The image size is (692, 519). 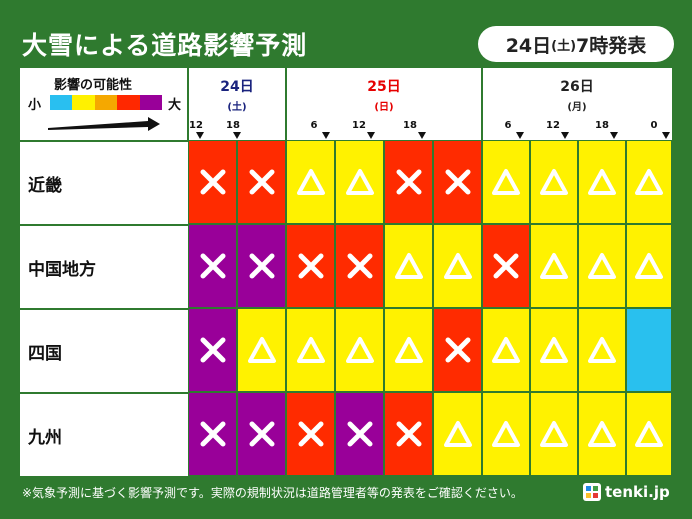 What do you see at coordinates (175, 105) in the screenshot?
I see `legend-large-label: 大` at bounding box center [175, 105].